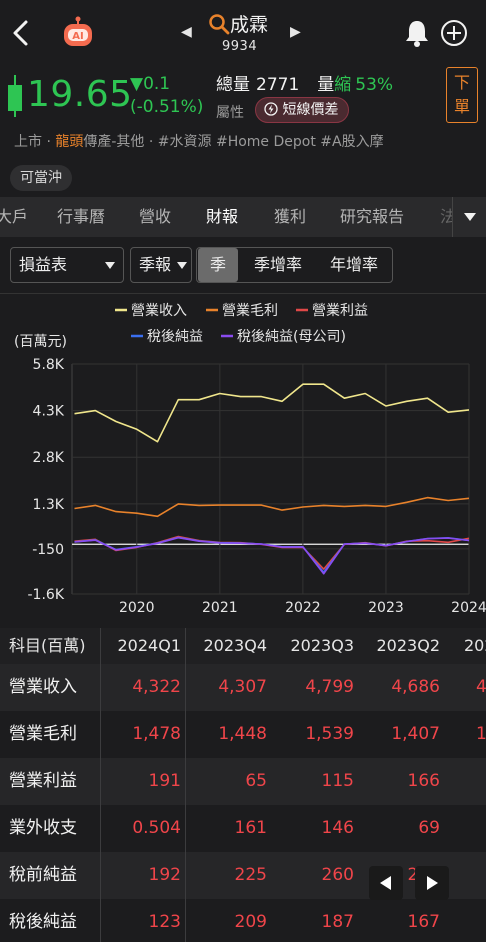 This screenshot has width=486, height=942. I want to click on tag-market: 上市, so click(28, 142).